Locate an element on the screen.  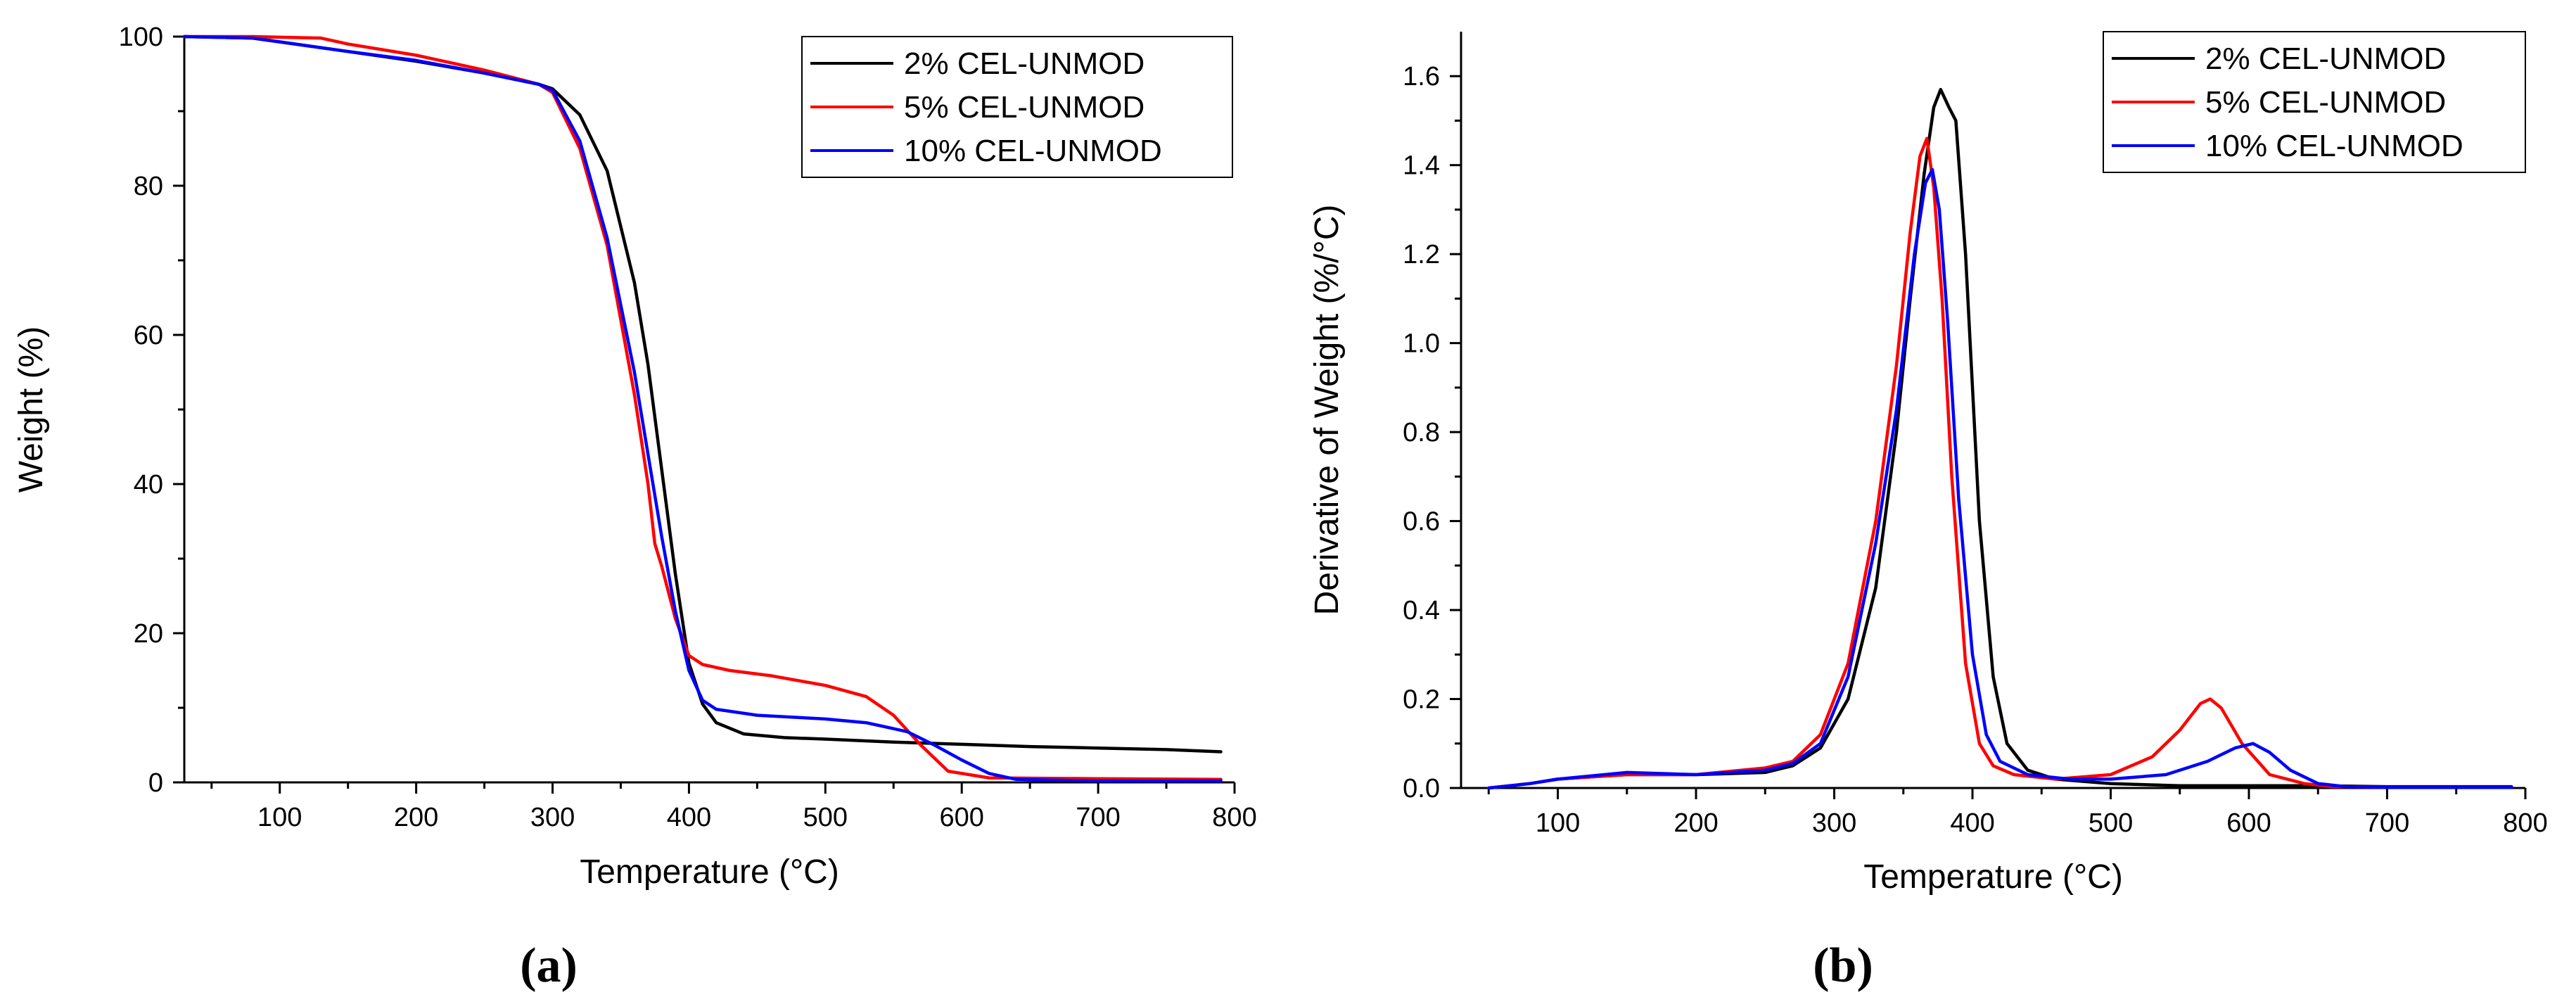
panel-b-y-tick-label: 0.0 is located at coordinates (1421, 788).